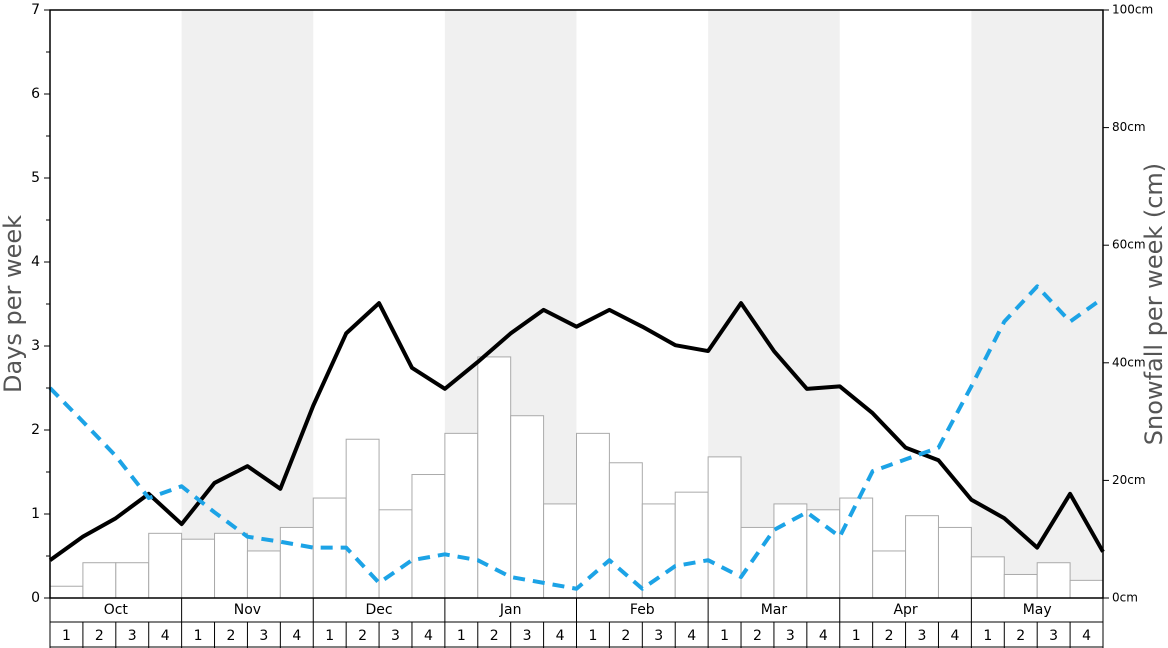 The image size is (1168, 648). Describe the element at coordinates (1132, 10) in the screenshot. I see `y2-tick-label: 100cm` at that location.